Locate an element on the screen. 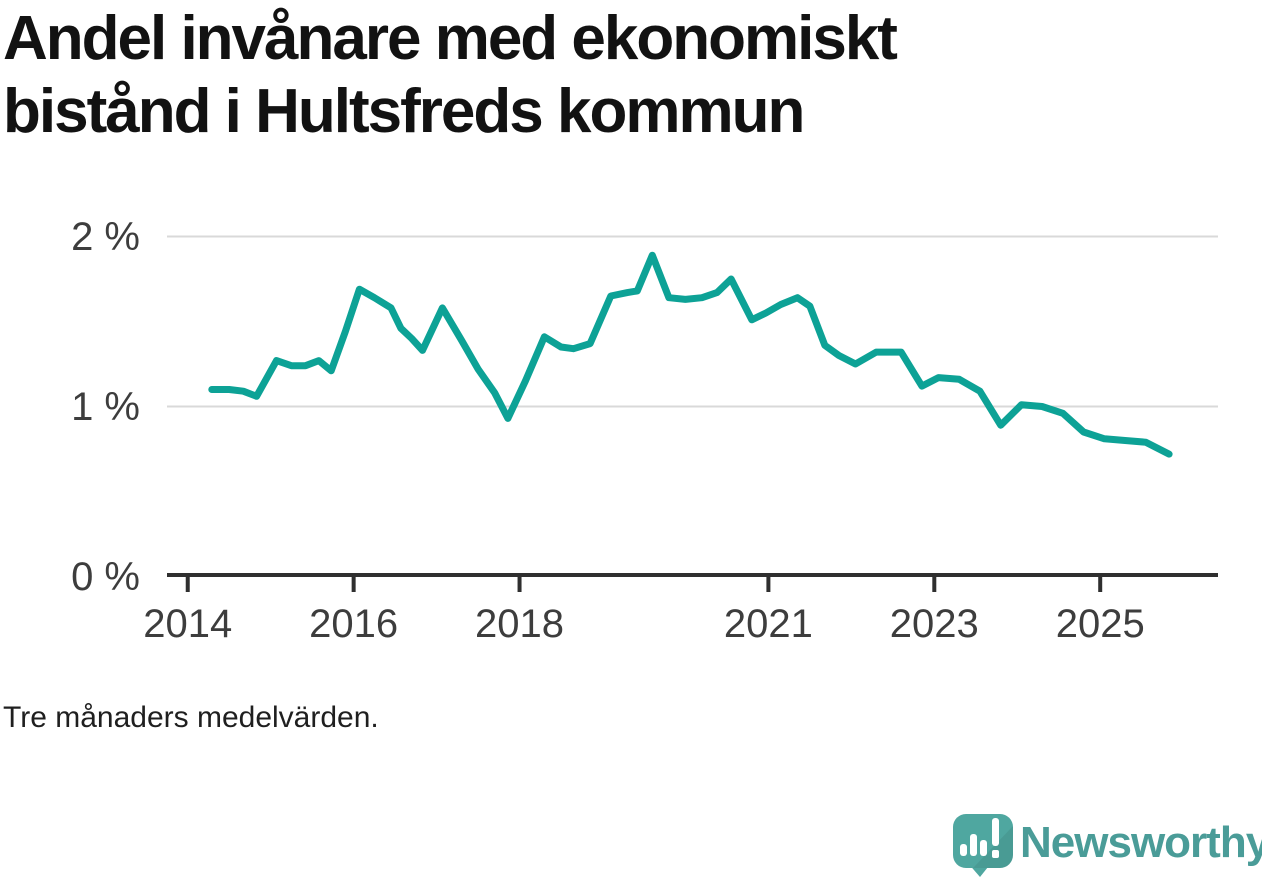 Image resolution: width=1262 pixels, height=879 pixels. y-axis-label-2pct: 2 % is located at coordinates (105, 236).